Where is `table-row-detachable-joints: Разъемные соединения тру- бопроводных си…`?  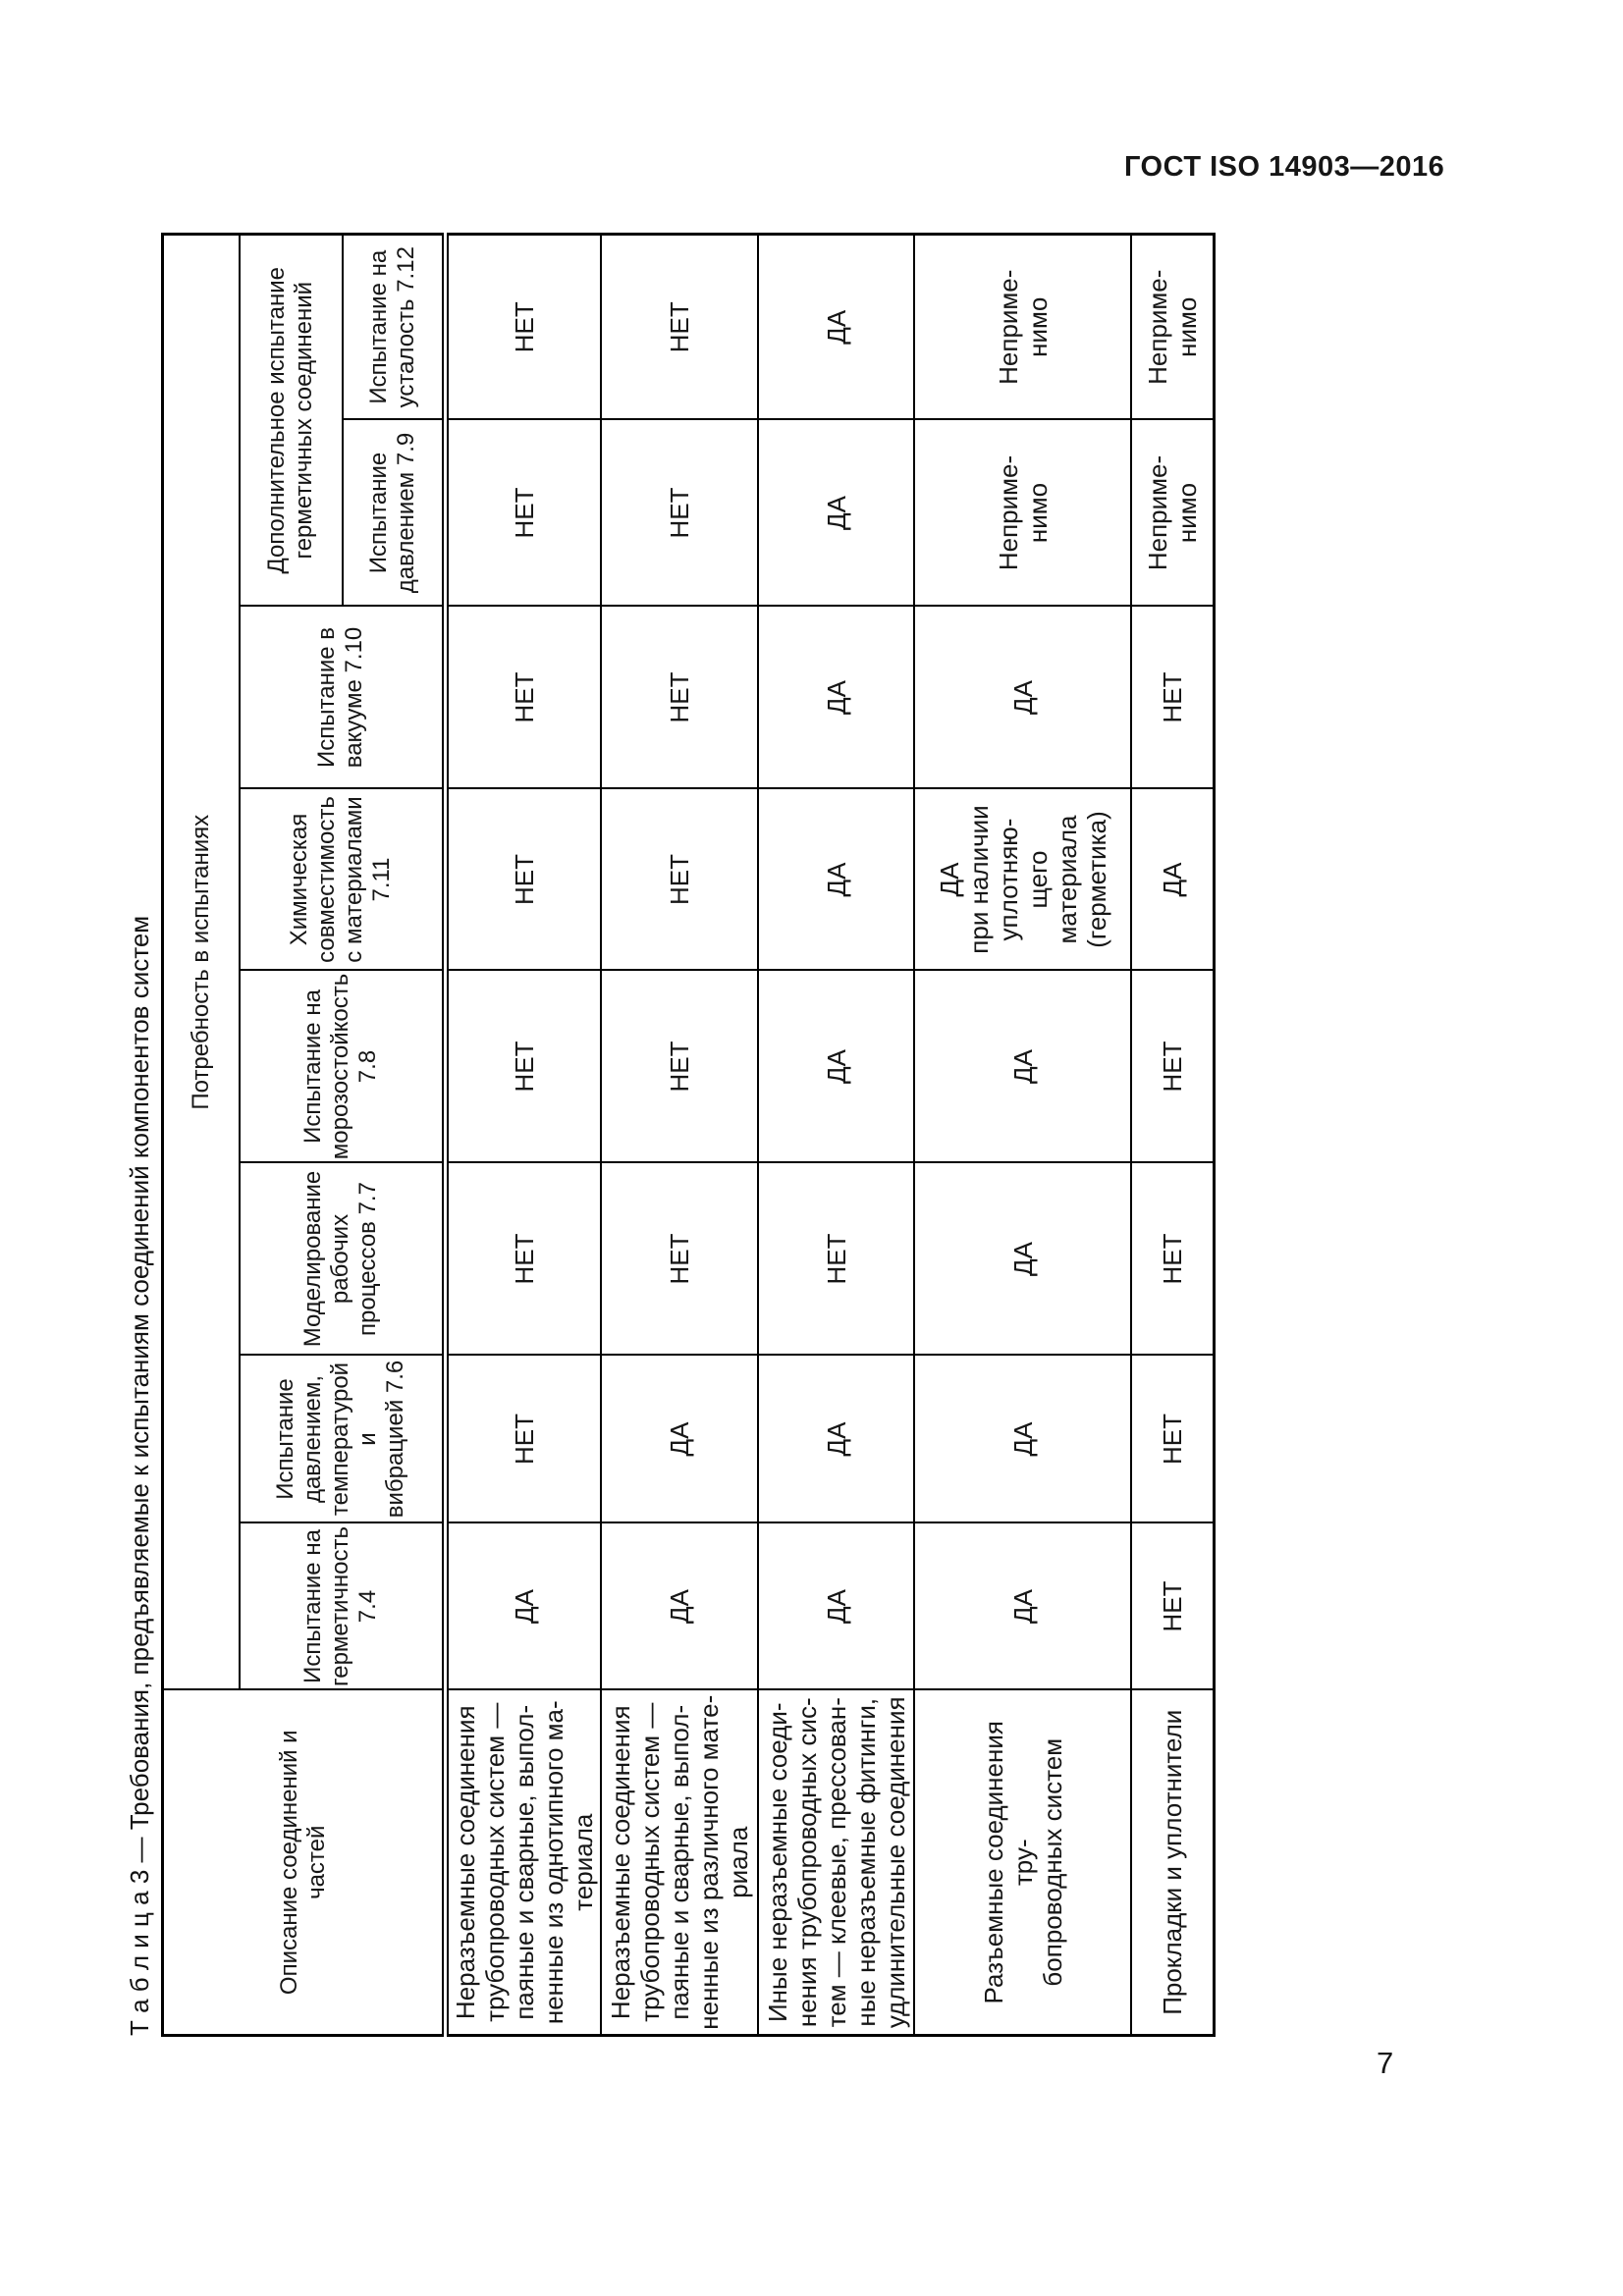
table-row-detachable-joints: Разъемные соединения тру- бопроводных си… is located at coordinates (1023, 1135).